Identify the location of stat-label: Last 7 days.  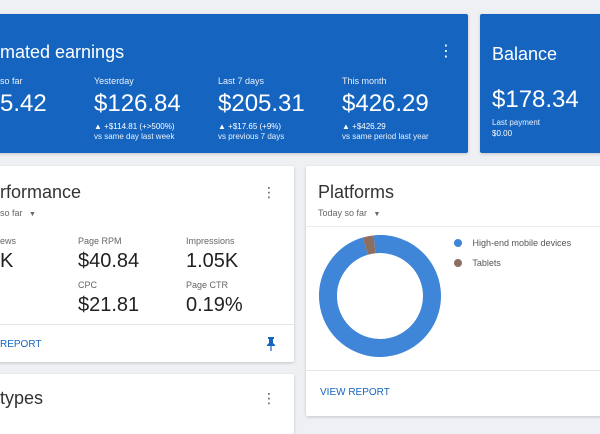
(241, 81).